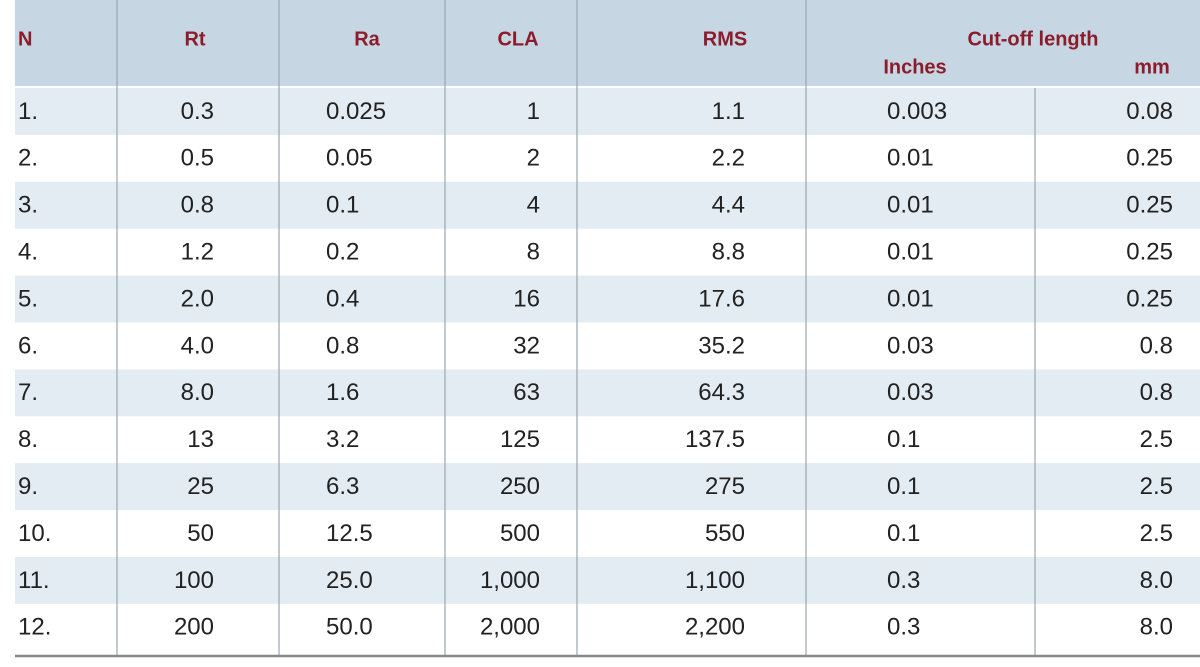  I want to click on cell: 1.6, so click(342, 392).